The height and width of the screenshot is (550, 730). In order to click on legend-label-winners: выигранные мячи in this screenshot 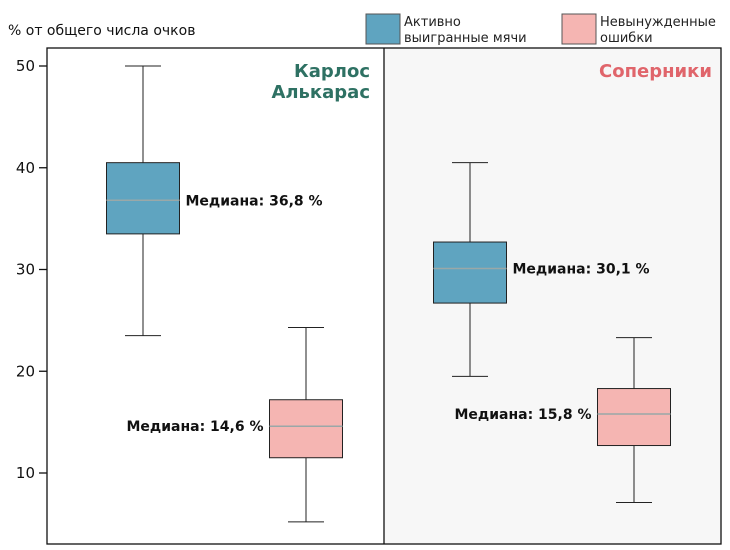, I will do `click(465, 38)`.